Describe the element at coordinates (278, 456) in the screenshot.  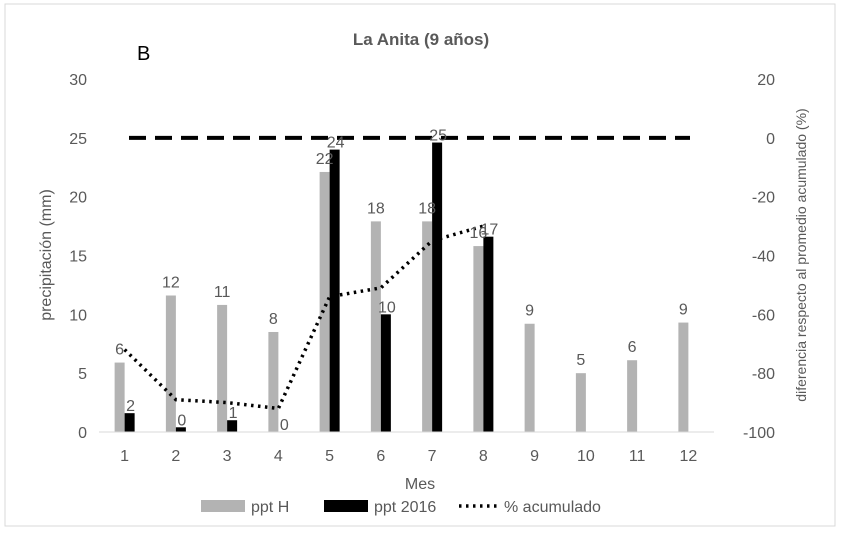
I see `x-tick-label: 4` at that location.